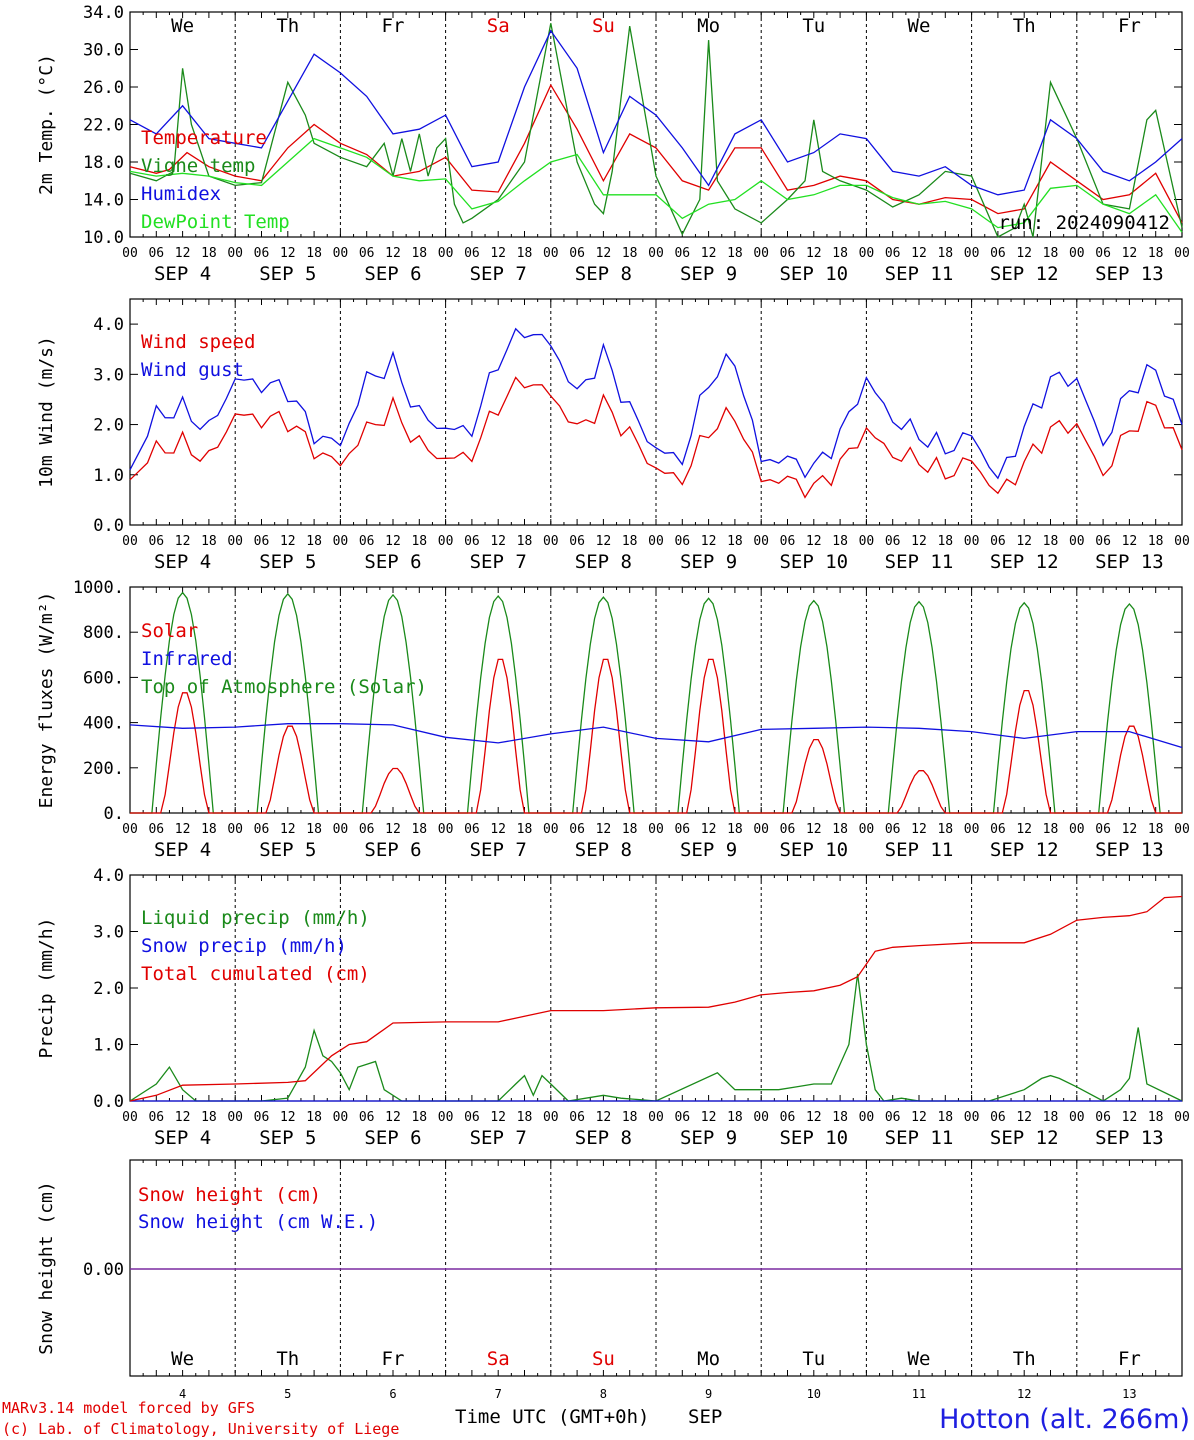  I want to click on date-label: SEP 8, so click(603, 1138).